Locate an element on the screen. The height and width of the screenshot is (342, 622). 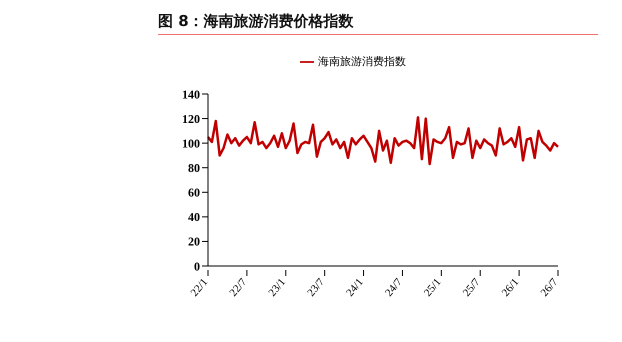
y-tick-label: 140 is located at coordinates (191, 94).